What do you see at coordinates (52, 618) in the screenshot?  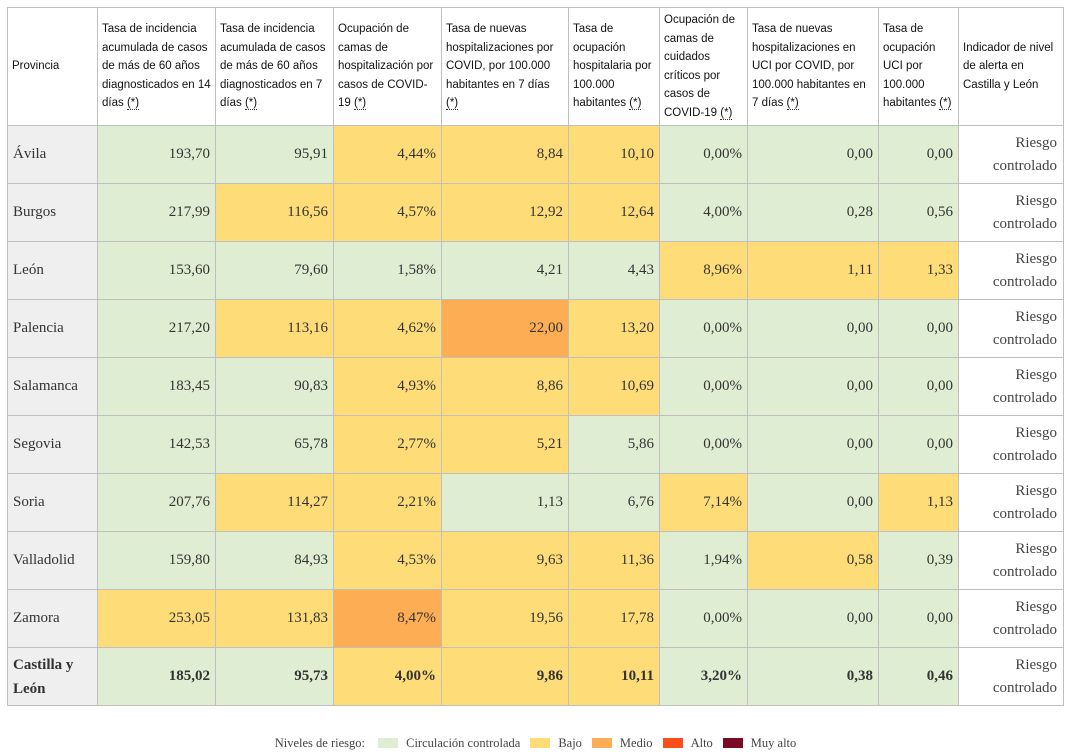 I see `province-cell: Zamora` at bounding box center [52, 618].